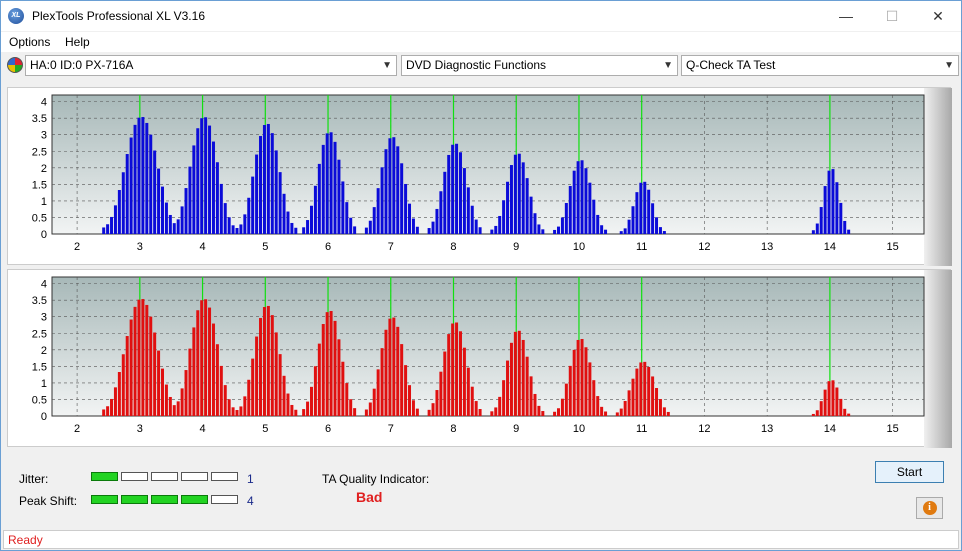  Describe the element at coordinates (641, 429) in the screenshot. I see `x-tick-label: 11` at that location.